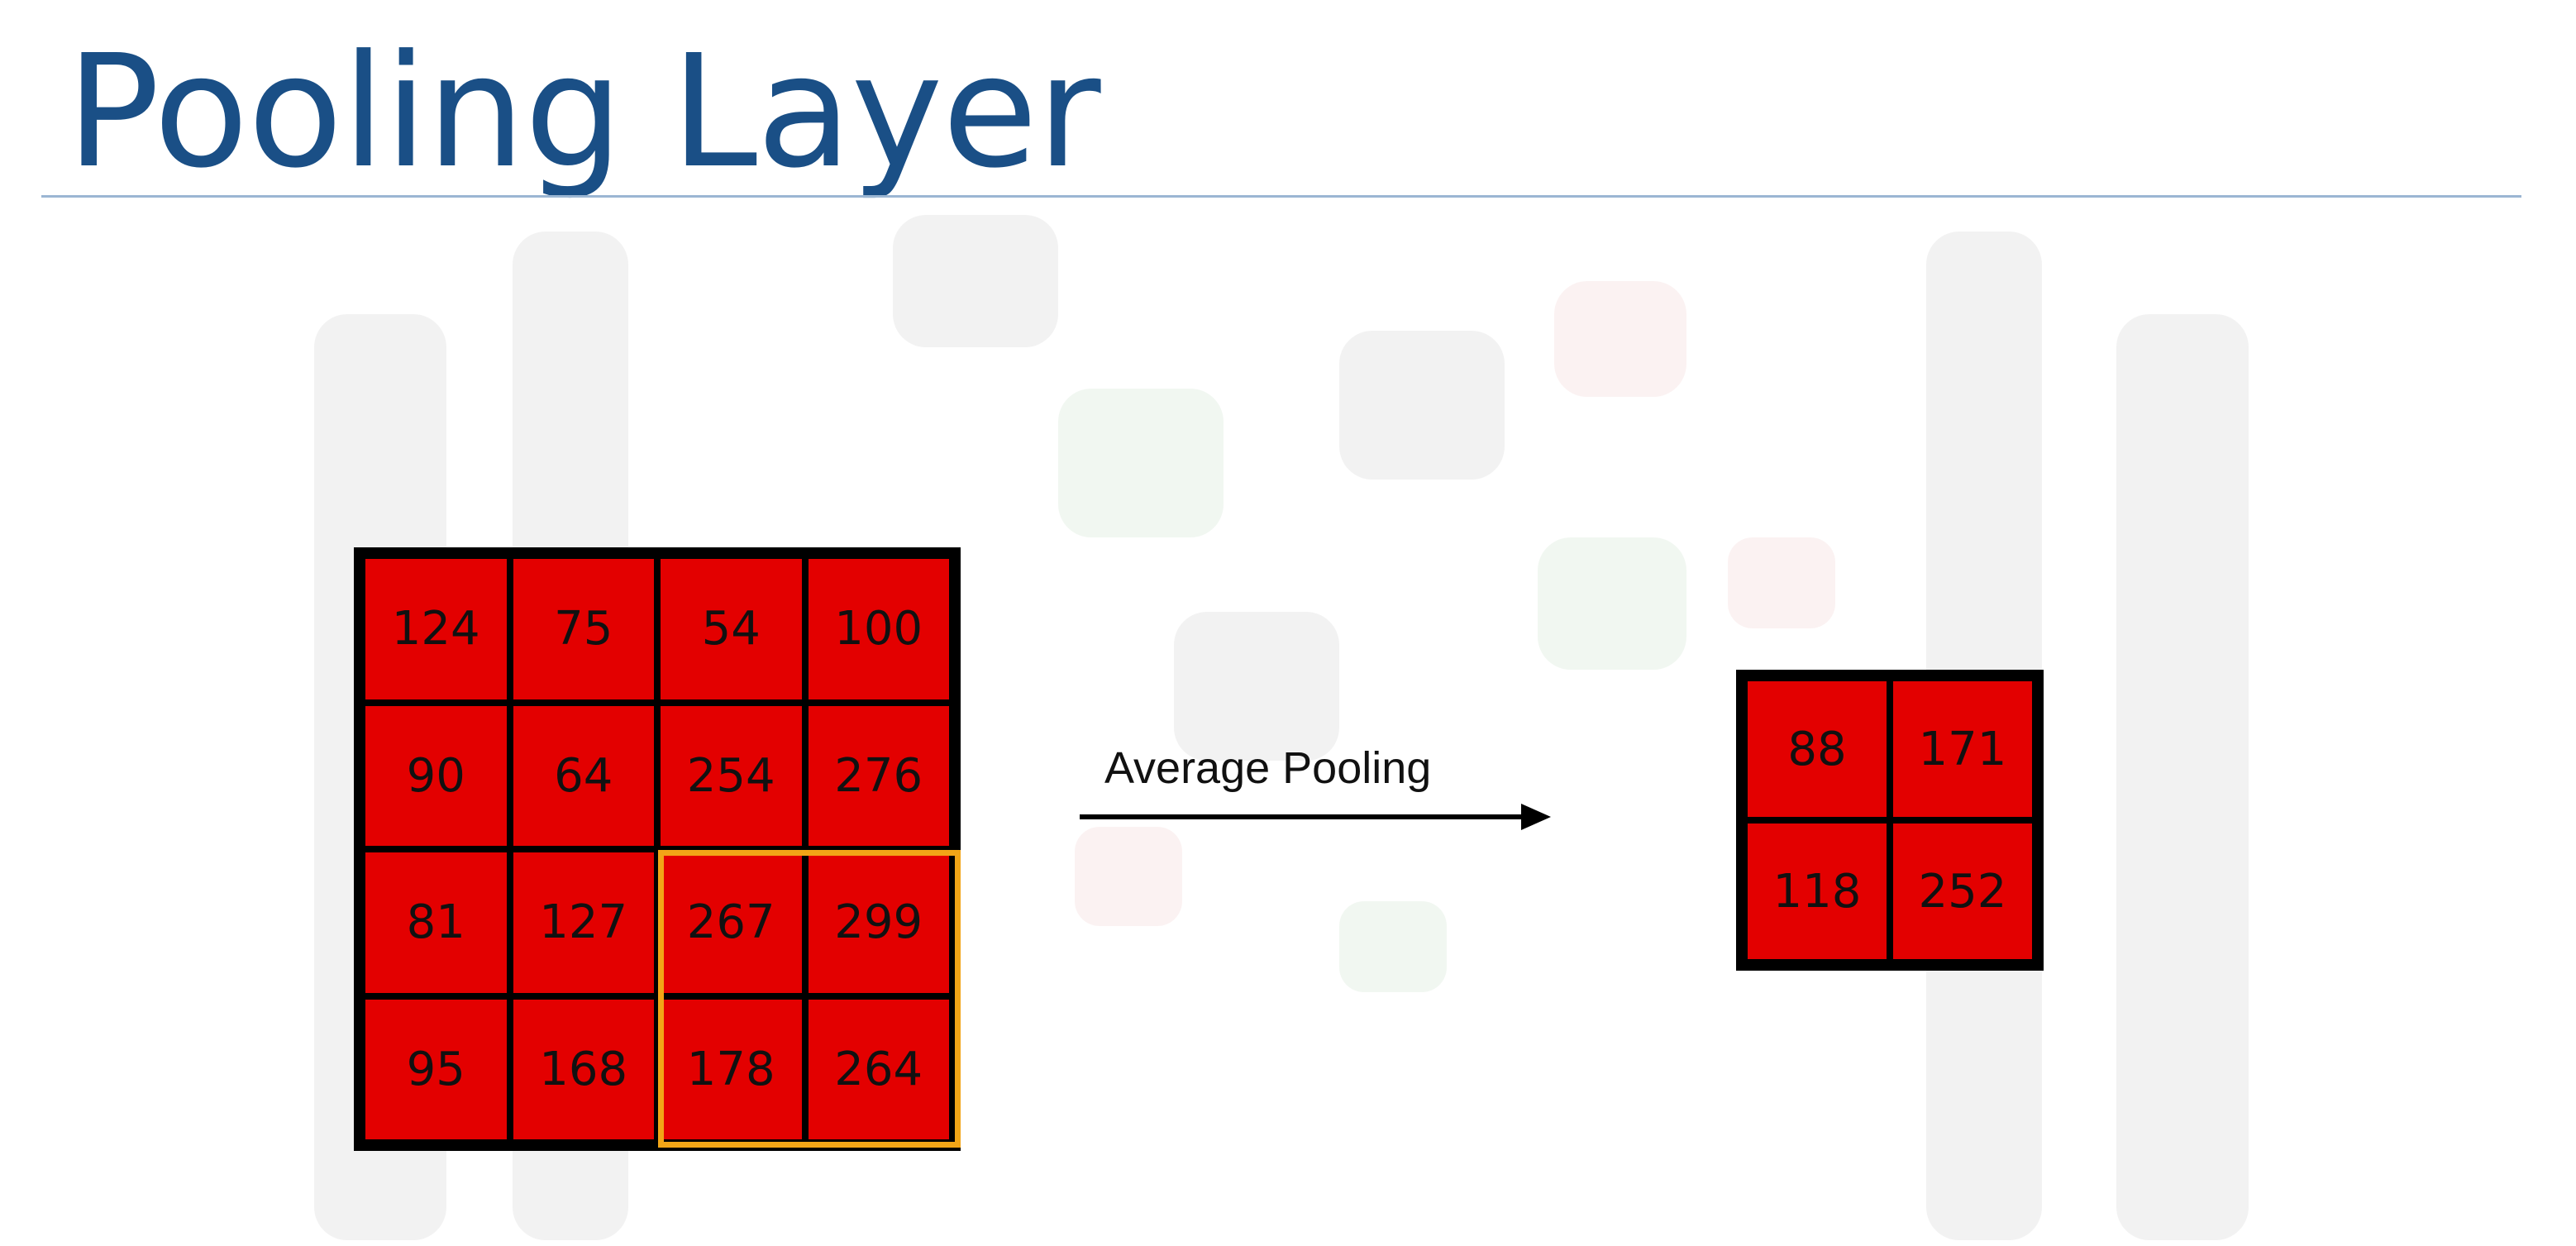 Image resolution: width=2576 pixels, height=1246 pixels. I want to click on input-cell: 100, so click(879, 629).